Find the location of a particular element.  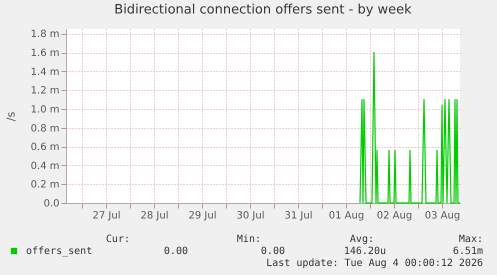

x-tick-label: 02 Aug is located at coordinates (394, 216).